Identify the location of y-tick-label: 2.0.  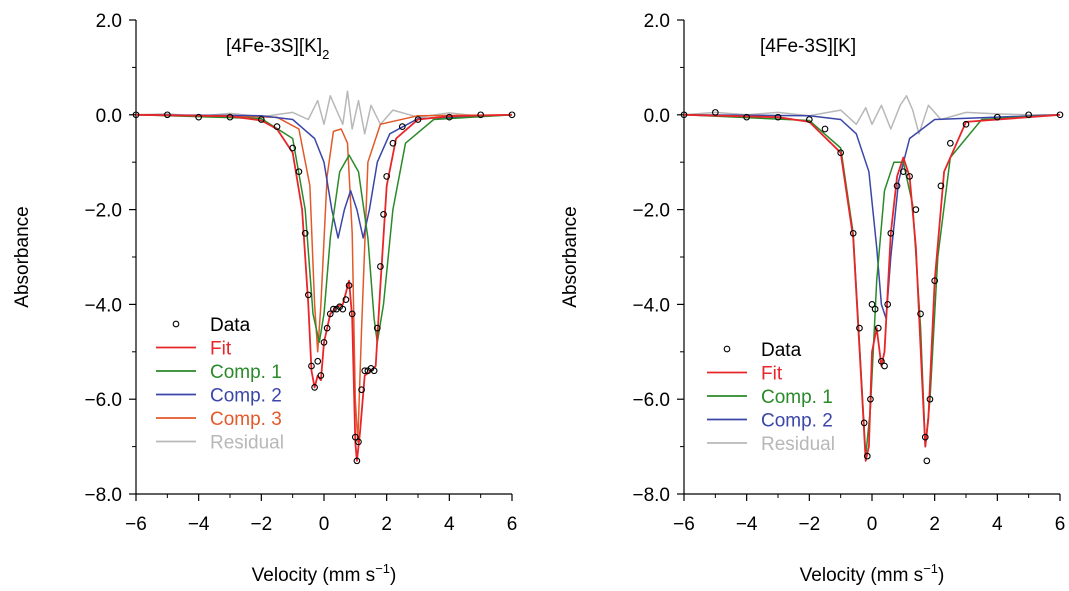
(109, 21).